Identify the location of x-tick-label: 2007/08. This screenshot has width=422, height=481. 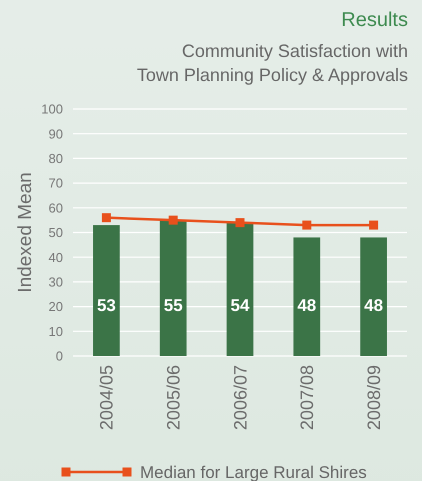
(307, 397).